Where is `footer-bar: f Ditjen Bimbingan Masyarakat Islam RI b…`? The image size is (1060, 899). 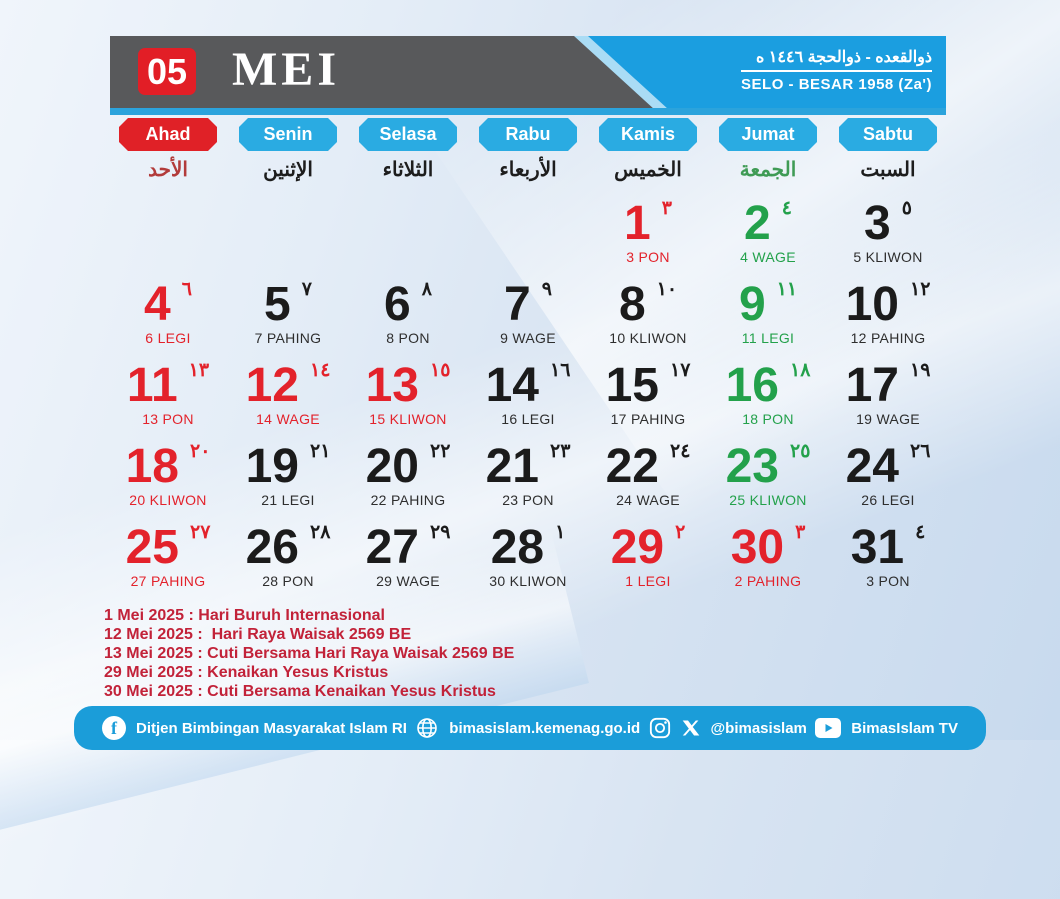
footer-bar: f Ditjen Bimbingan Masyarakat Islam RI b… is located at coordinates (530, 728).